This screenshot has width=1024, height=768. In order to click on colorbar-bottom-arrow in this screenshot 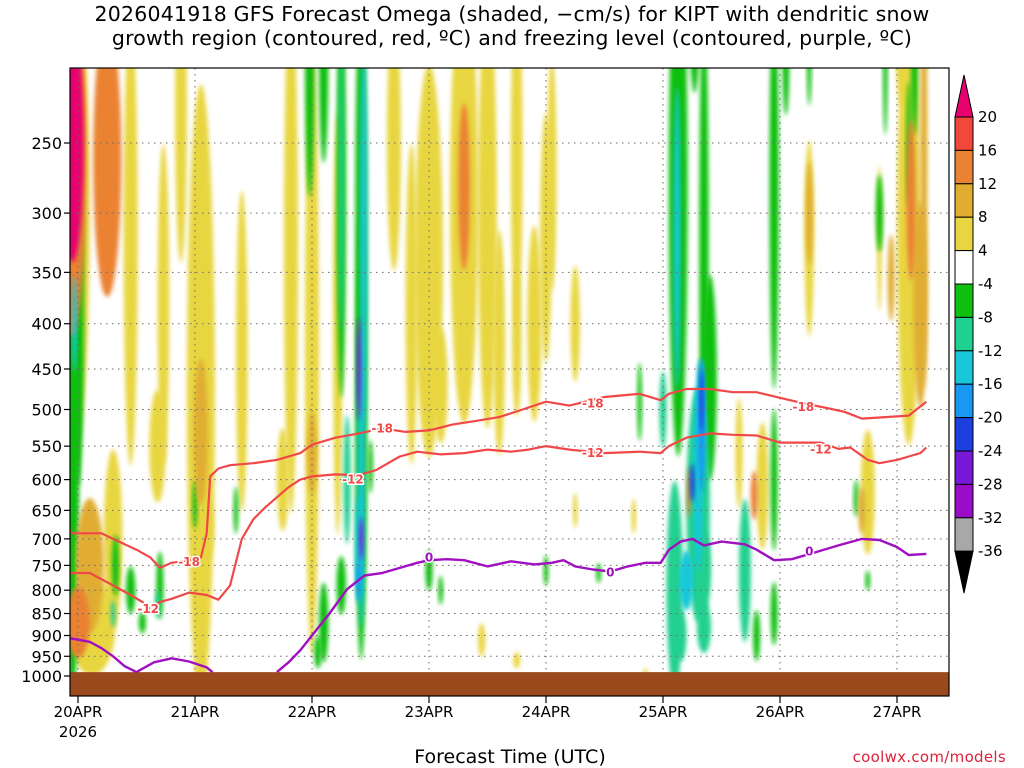, I will do `click(964, 572)`.